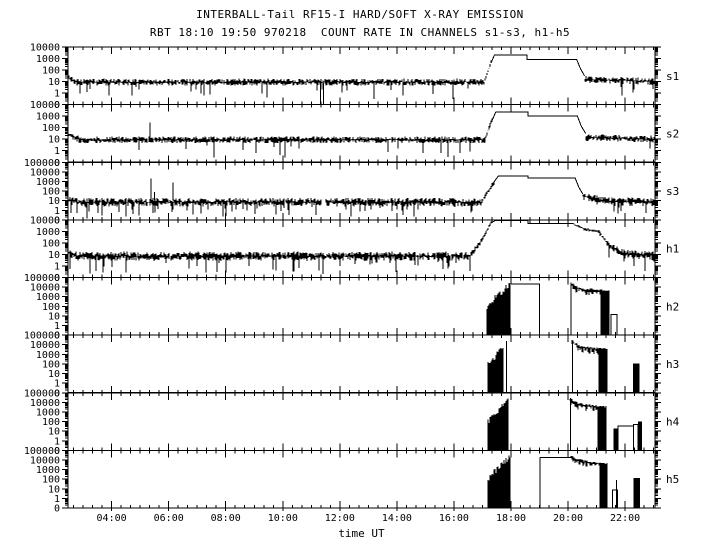  I want to click on y-tick-label-h5: 1000, so click(48, 470).